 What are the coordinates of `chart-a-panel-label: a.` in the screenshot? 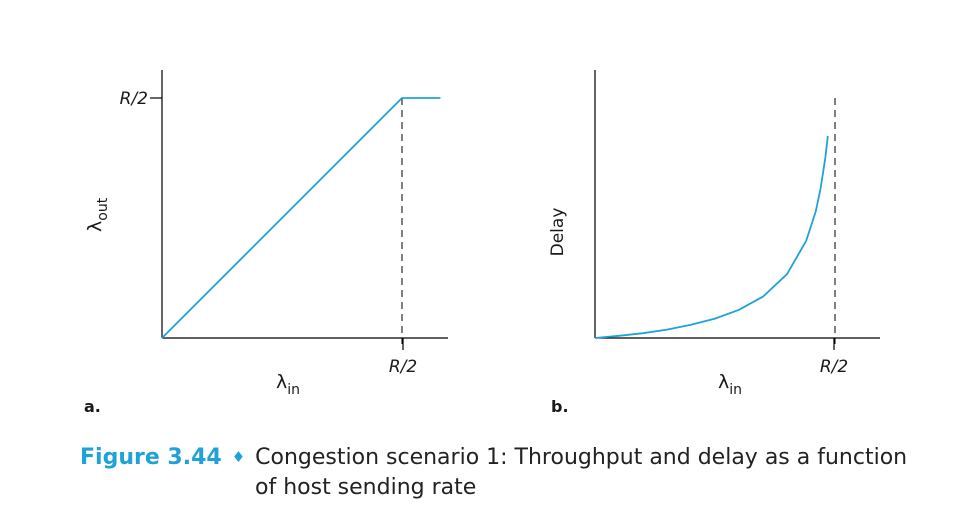 It's located at (92, 406).